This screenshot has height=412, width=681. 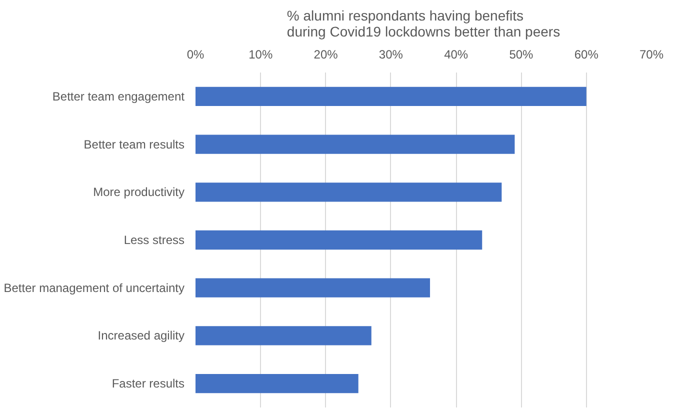 What do you see at coordinates (134, 144) in the screenshot?
I see `y-tick-label: Better team results` at bounding box center [134, 144].